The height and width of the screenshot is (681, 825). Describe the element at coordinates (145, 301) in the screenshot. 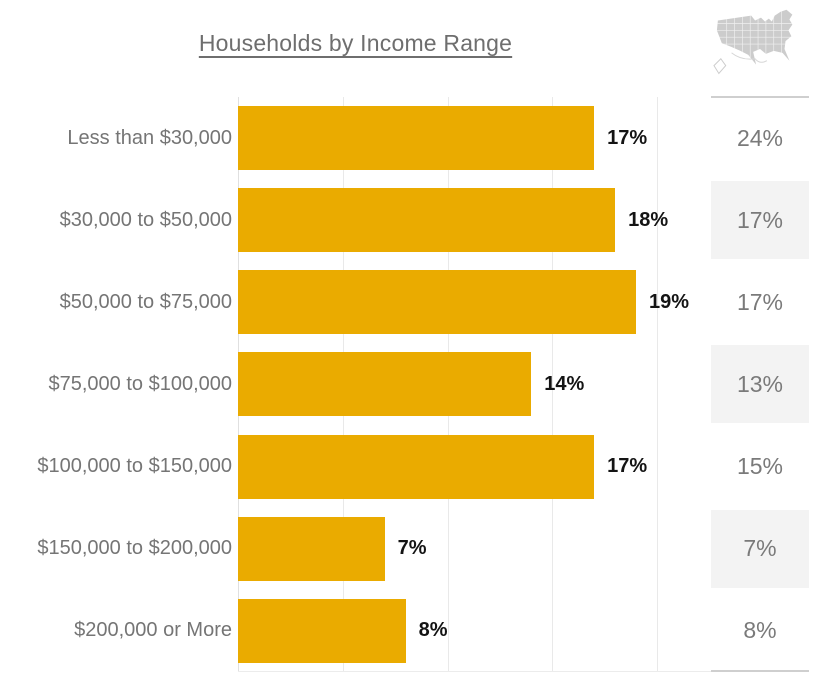

I see `category-label: $50,000 to $75,000` at that location.